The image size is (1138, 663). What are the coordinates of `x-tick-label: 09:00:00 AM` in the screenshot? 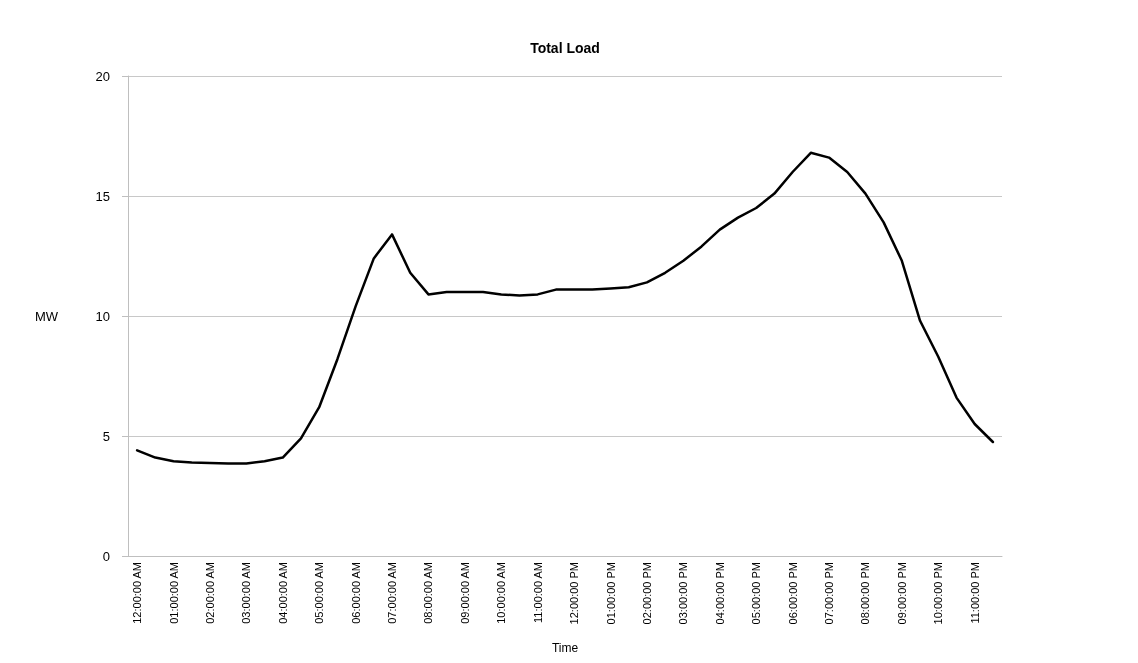 It's located at (464, 593).